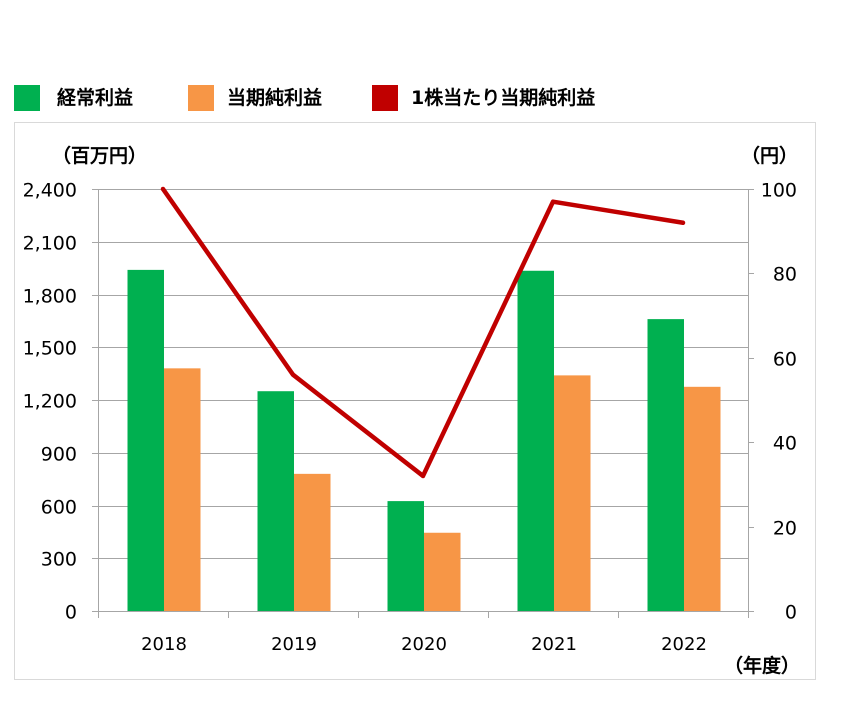 The height and width of the screenshot is (728, 852). Describe the element at coordinates (785, 360) in the screenshot. I see `y2-tick-label-60: 60` at that location.